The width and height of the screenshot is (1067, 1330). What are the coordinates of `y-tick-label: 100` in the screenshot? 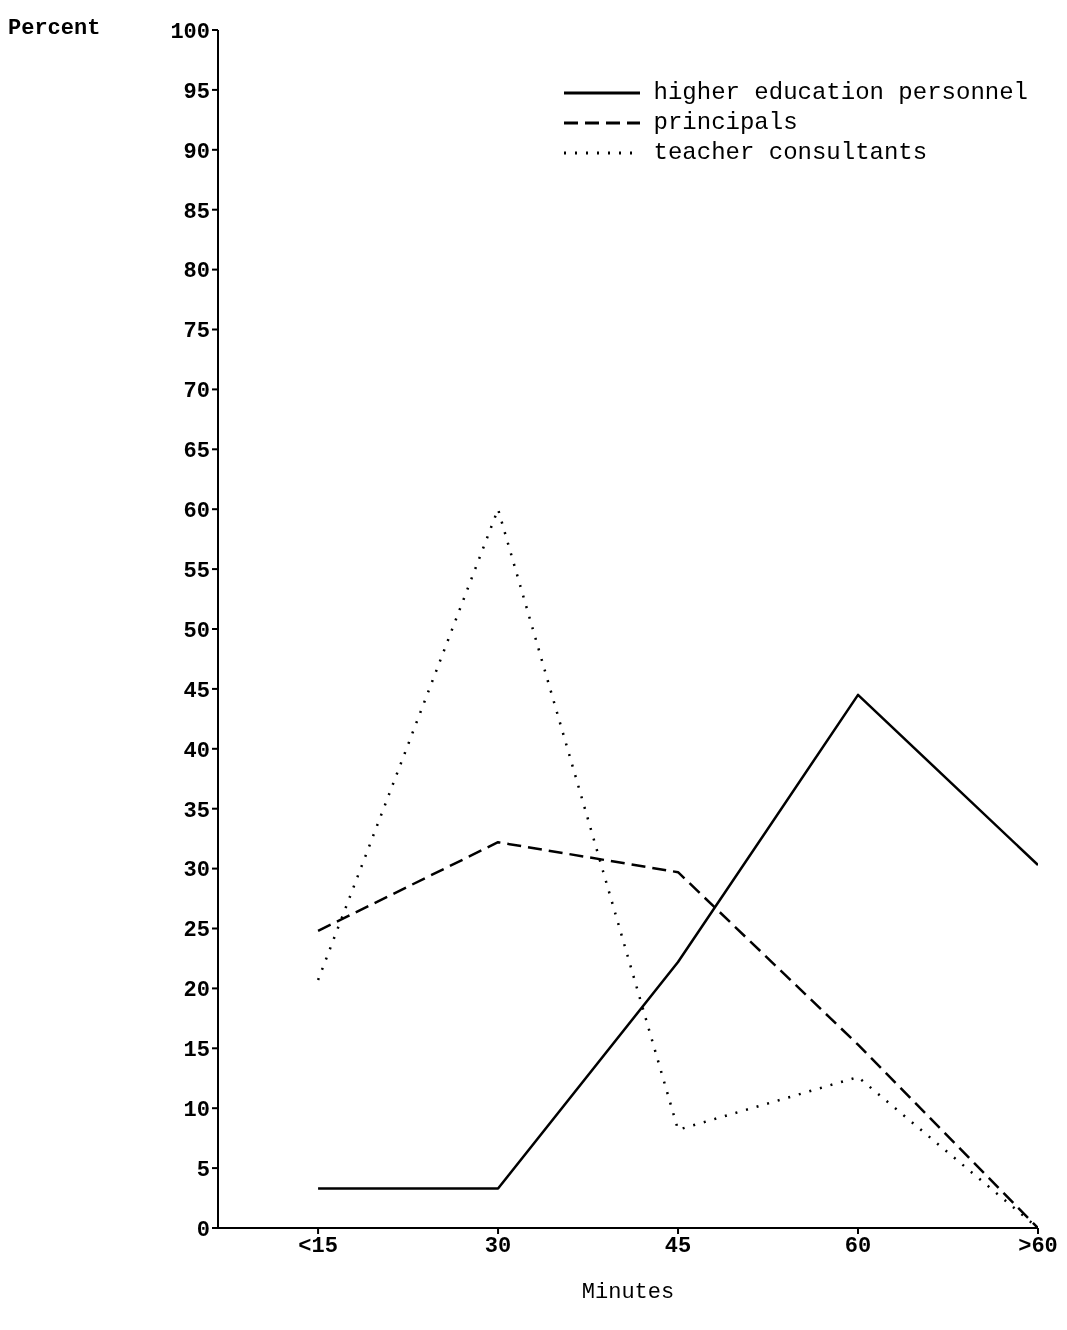 It's located at (190, 32).